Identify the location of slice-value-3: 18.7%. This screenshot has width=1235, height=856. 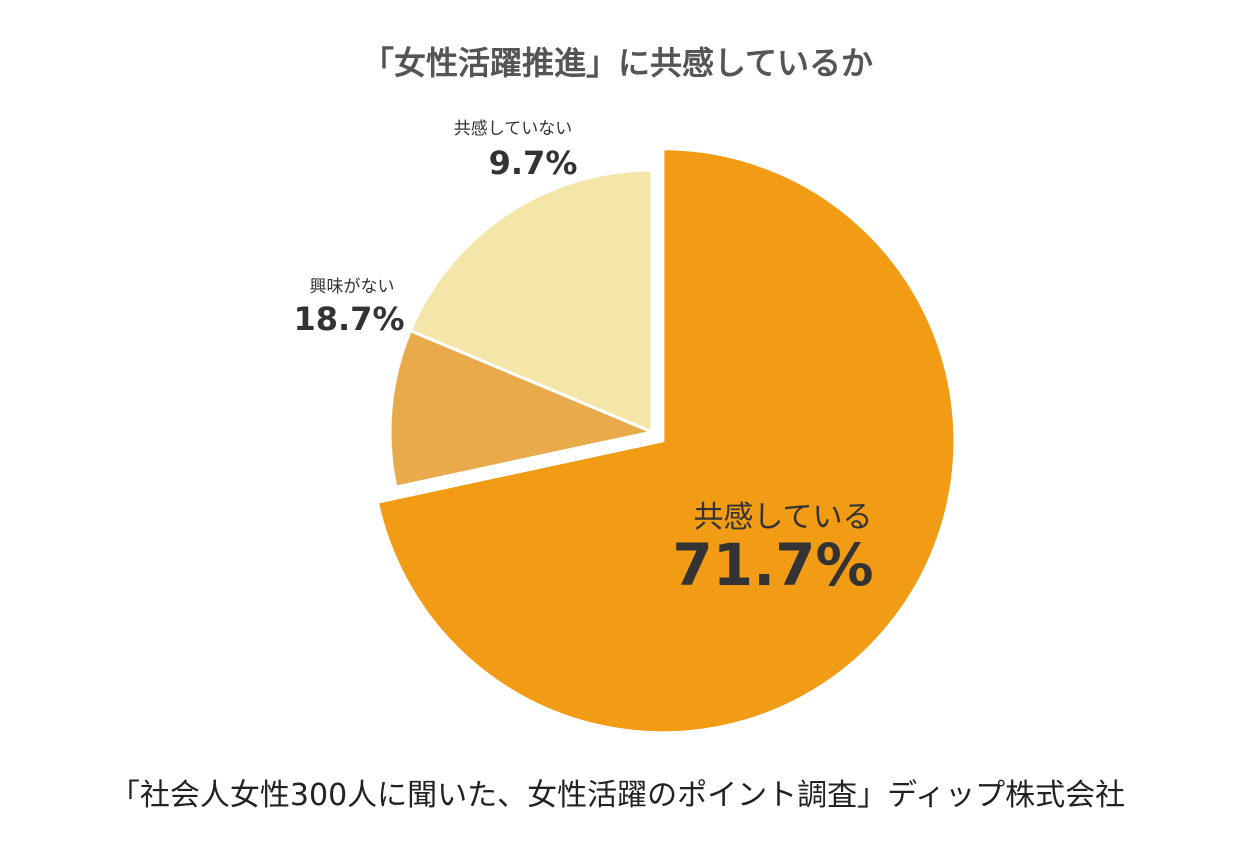
(348, 319).